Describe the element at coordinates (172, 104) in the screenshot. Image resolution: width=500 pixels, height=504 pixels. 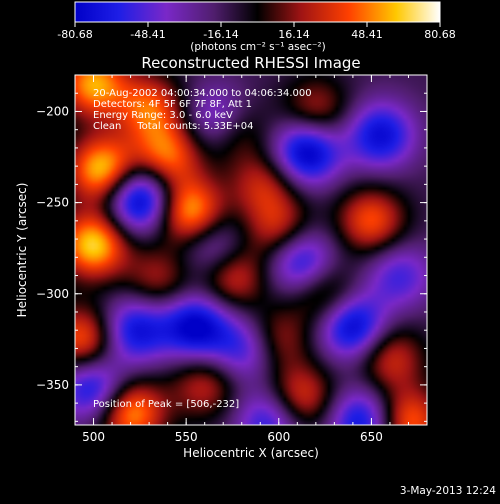
I see `info-detectors: Detectors: 4F 5F 6F 7F 8F, Att 1` at that location.